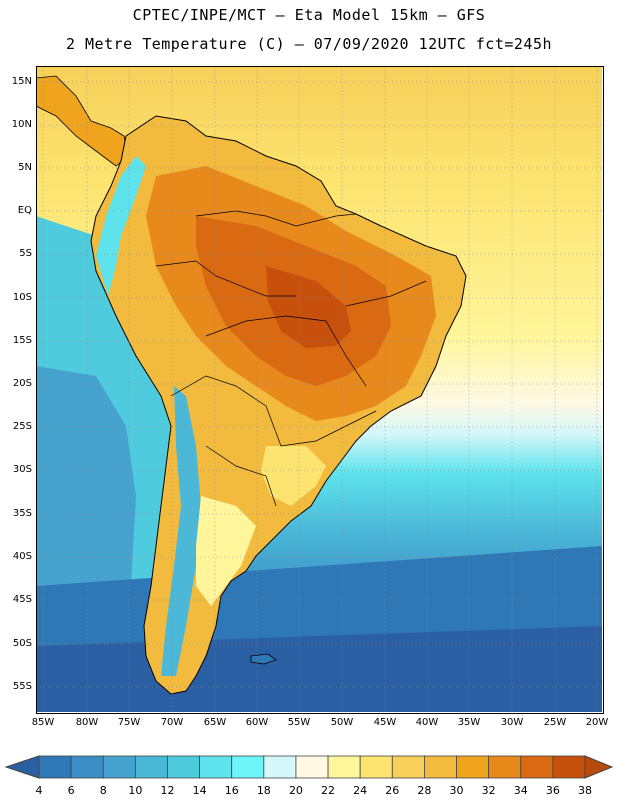 The image size is (618, 800). Describe the element at coordinates (24, 210) in the screenshot. I see `lat-label: EQ` at that location.